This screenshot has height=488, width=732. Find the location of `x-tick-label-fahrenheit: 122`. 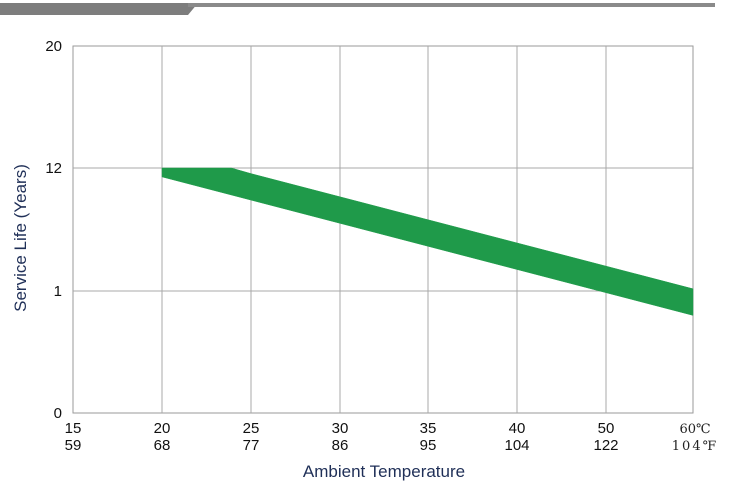

x-tick-label-fahrenheit: 122 is located at coordinates (605, 445).